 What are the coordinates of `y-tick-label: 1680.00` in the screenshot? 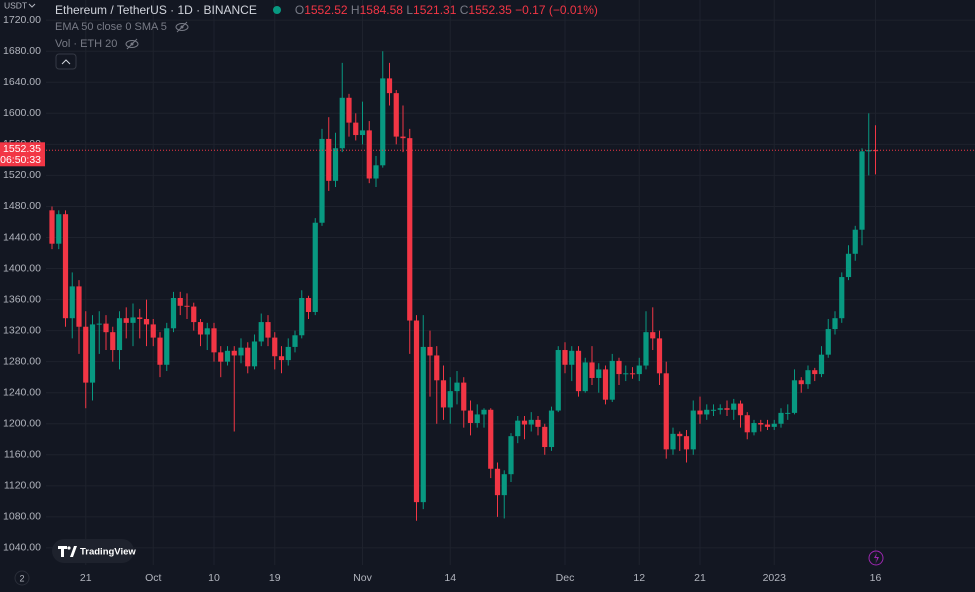 It's located at (22, 51).